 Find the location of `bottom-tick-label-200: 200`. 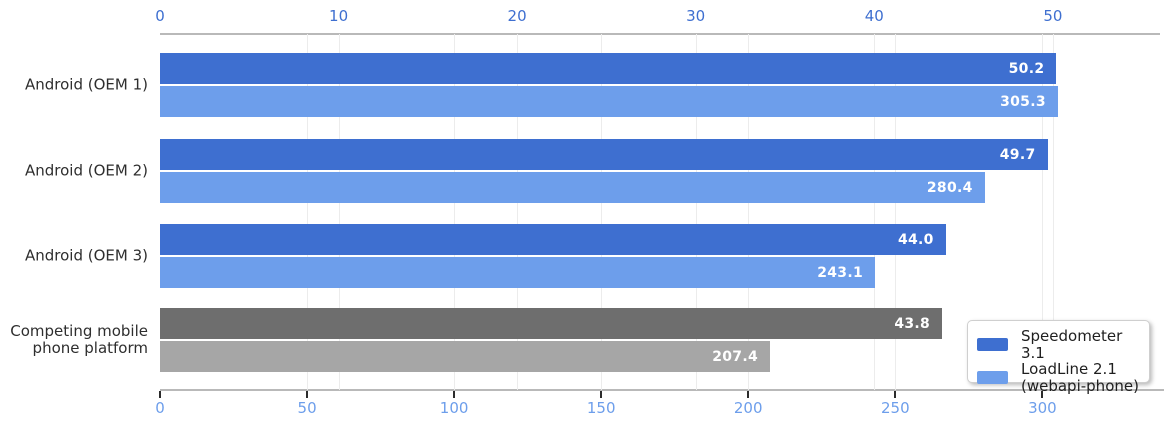

bottom-tick-label-200: 200 is located at coordinates (748, 408).